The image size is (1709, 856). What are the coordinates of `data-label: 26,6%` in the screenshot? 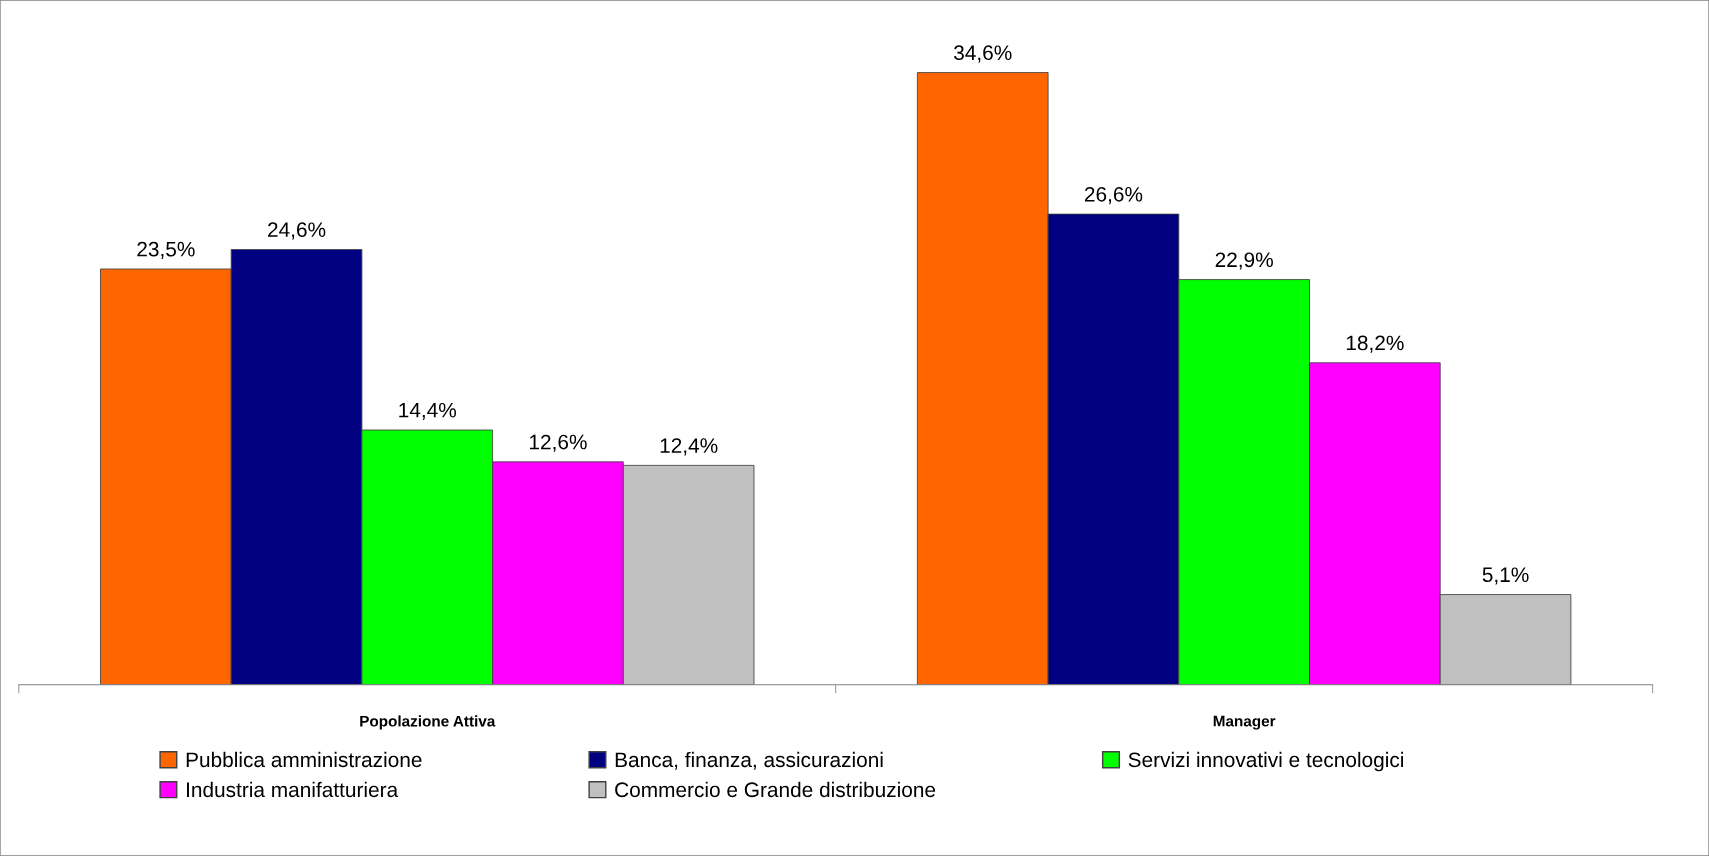 It's located at (1113, 195).